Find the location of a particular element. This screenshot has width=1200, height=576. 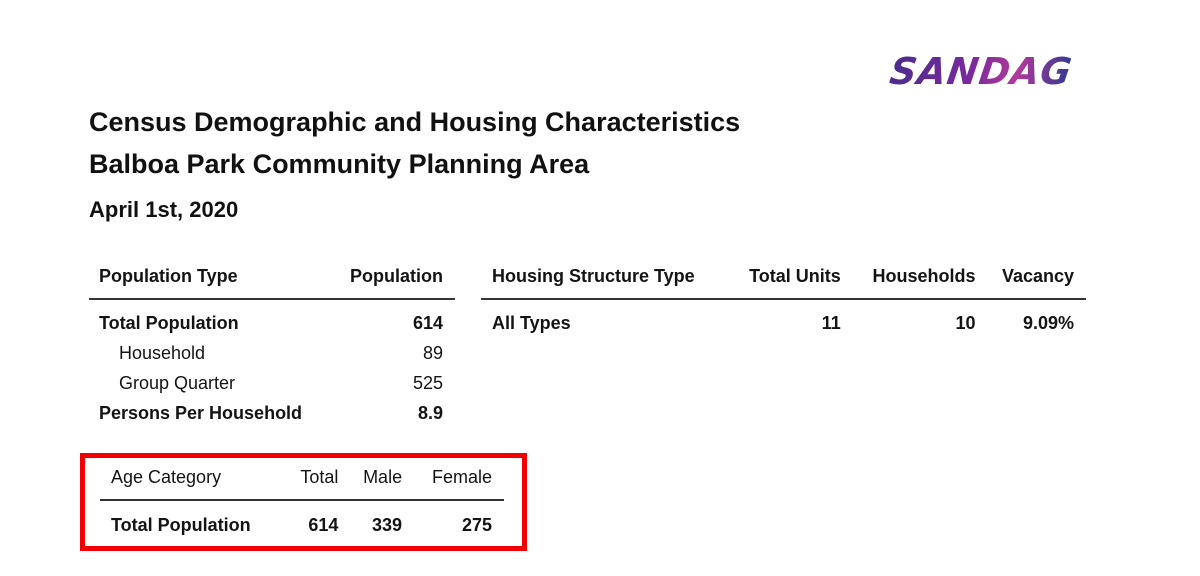

row-vacancy: 9.09% is located at coordinates (1048, 323).